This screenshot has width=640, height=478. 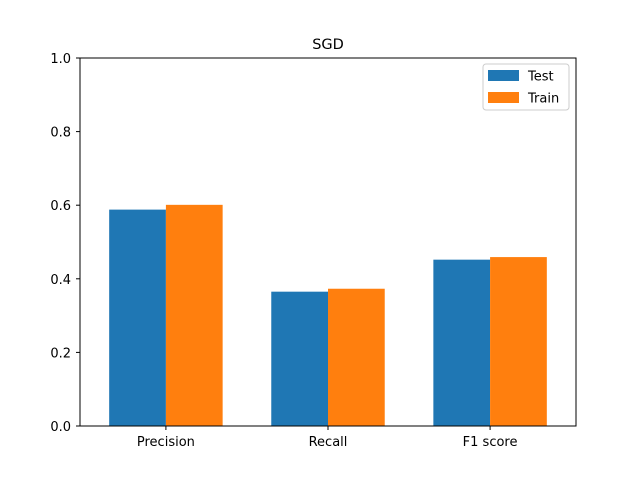 What do you see at coordinates (543, 99) in the screenshot?
I see `legend-label-train: Train` at bounding box center [543, 99].